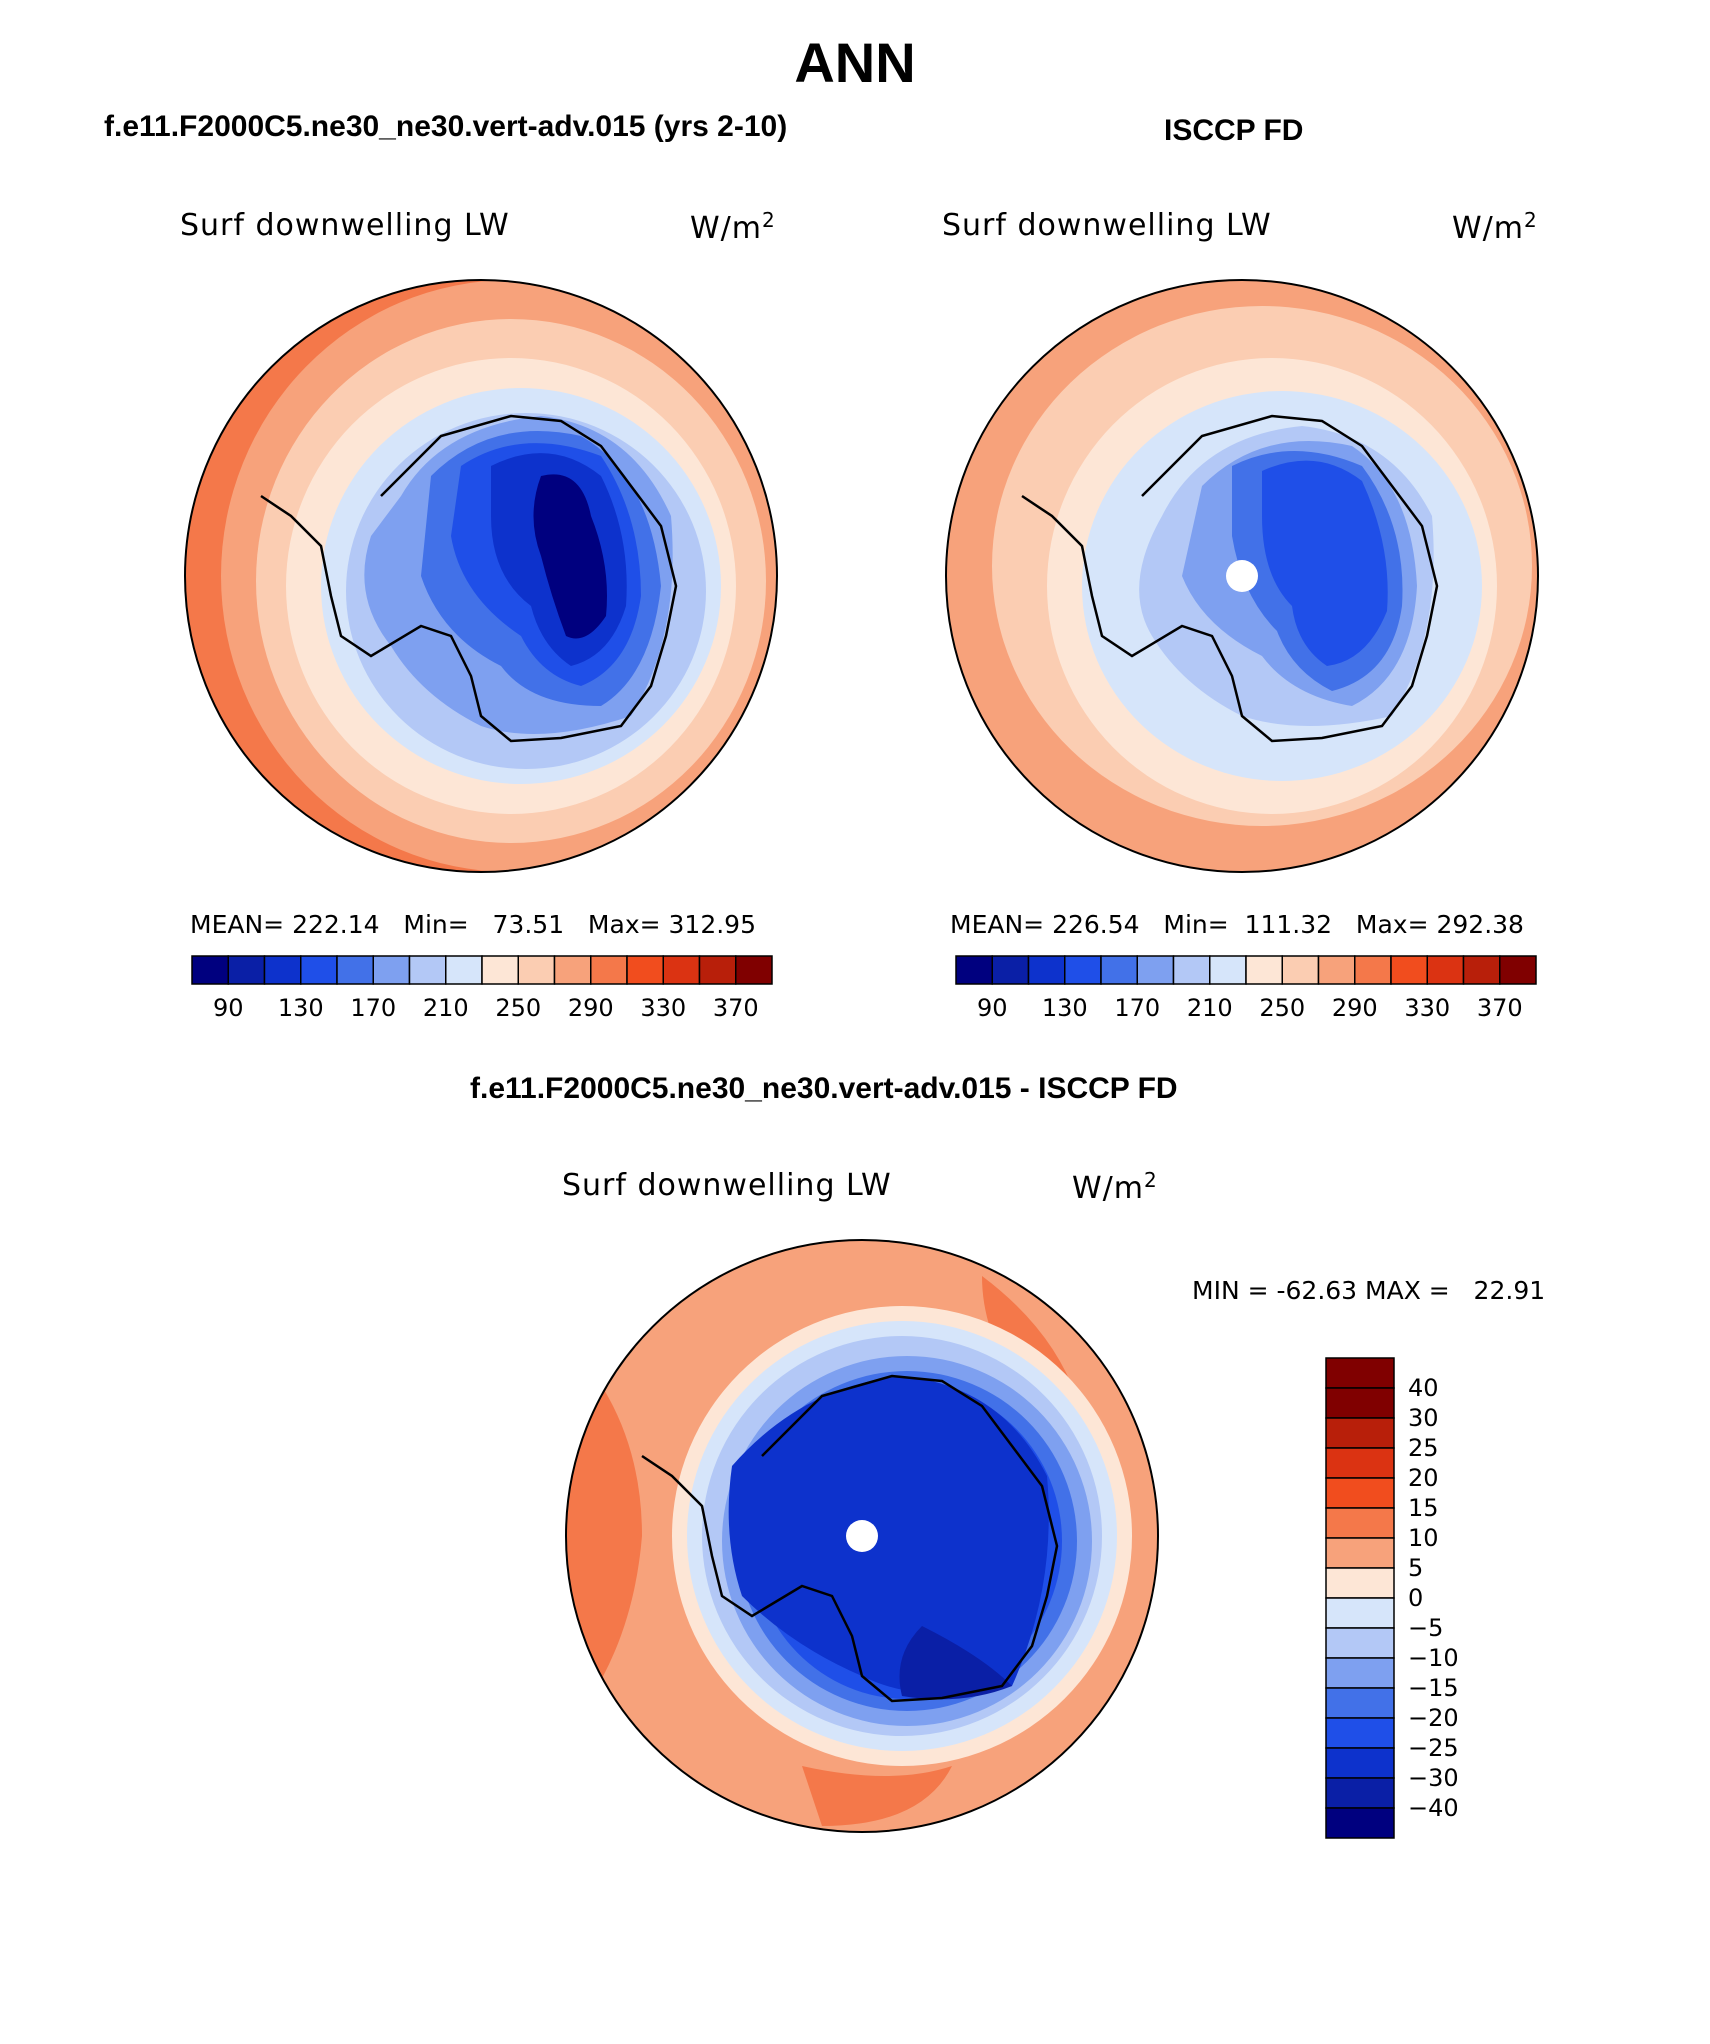  What do you see at coordinates (1433, 1748) in the screenshot?
I see `colorbar-tick-label: −25` at bounding box center [1433, 1748].